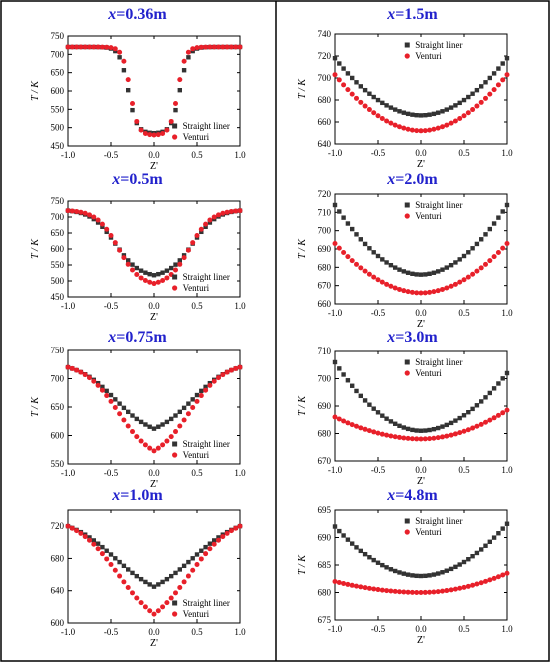 Image resolution: width=550 pixels, height=662 pixels. I want to click on y-tick-label: 750, so click(58, 351).